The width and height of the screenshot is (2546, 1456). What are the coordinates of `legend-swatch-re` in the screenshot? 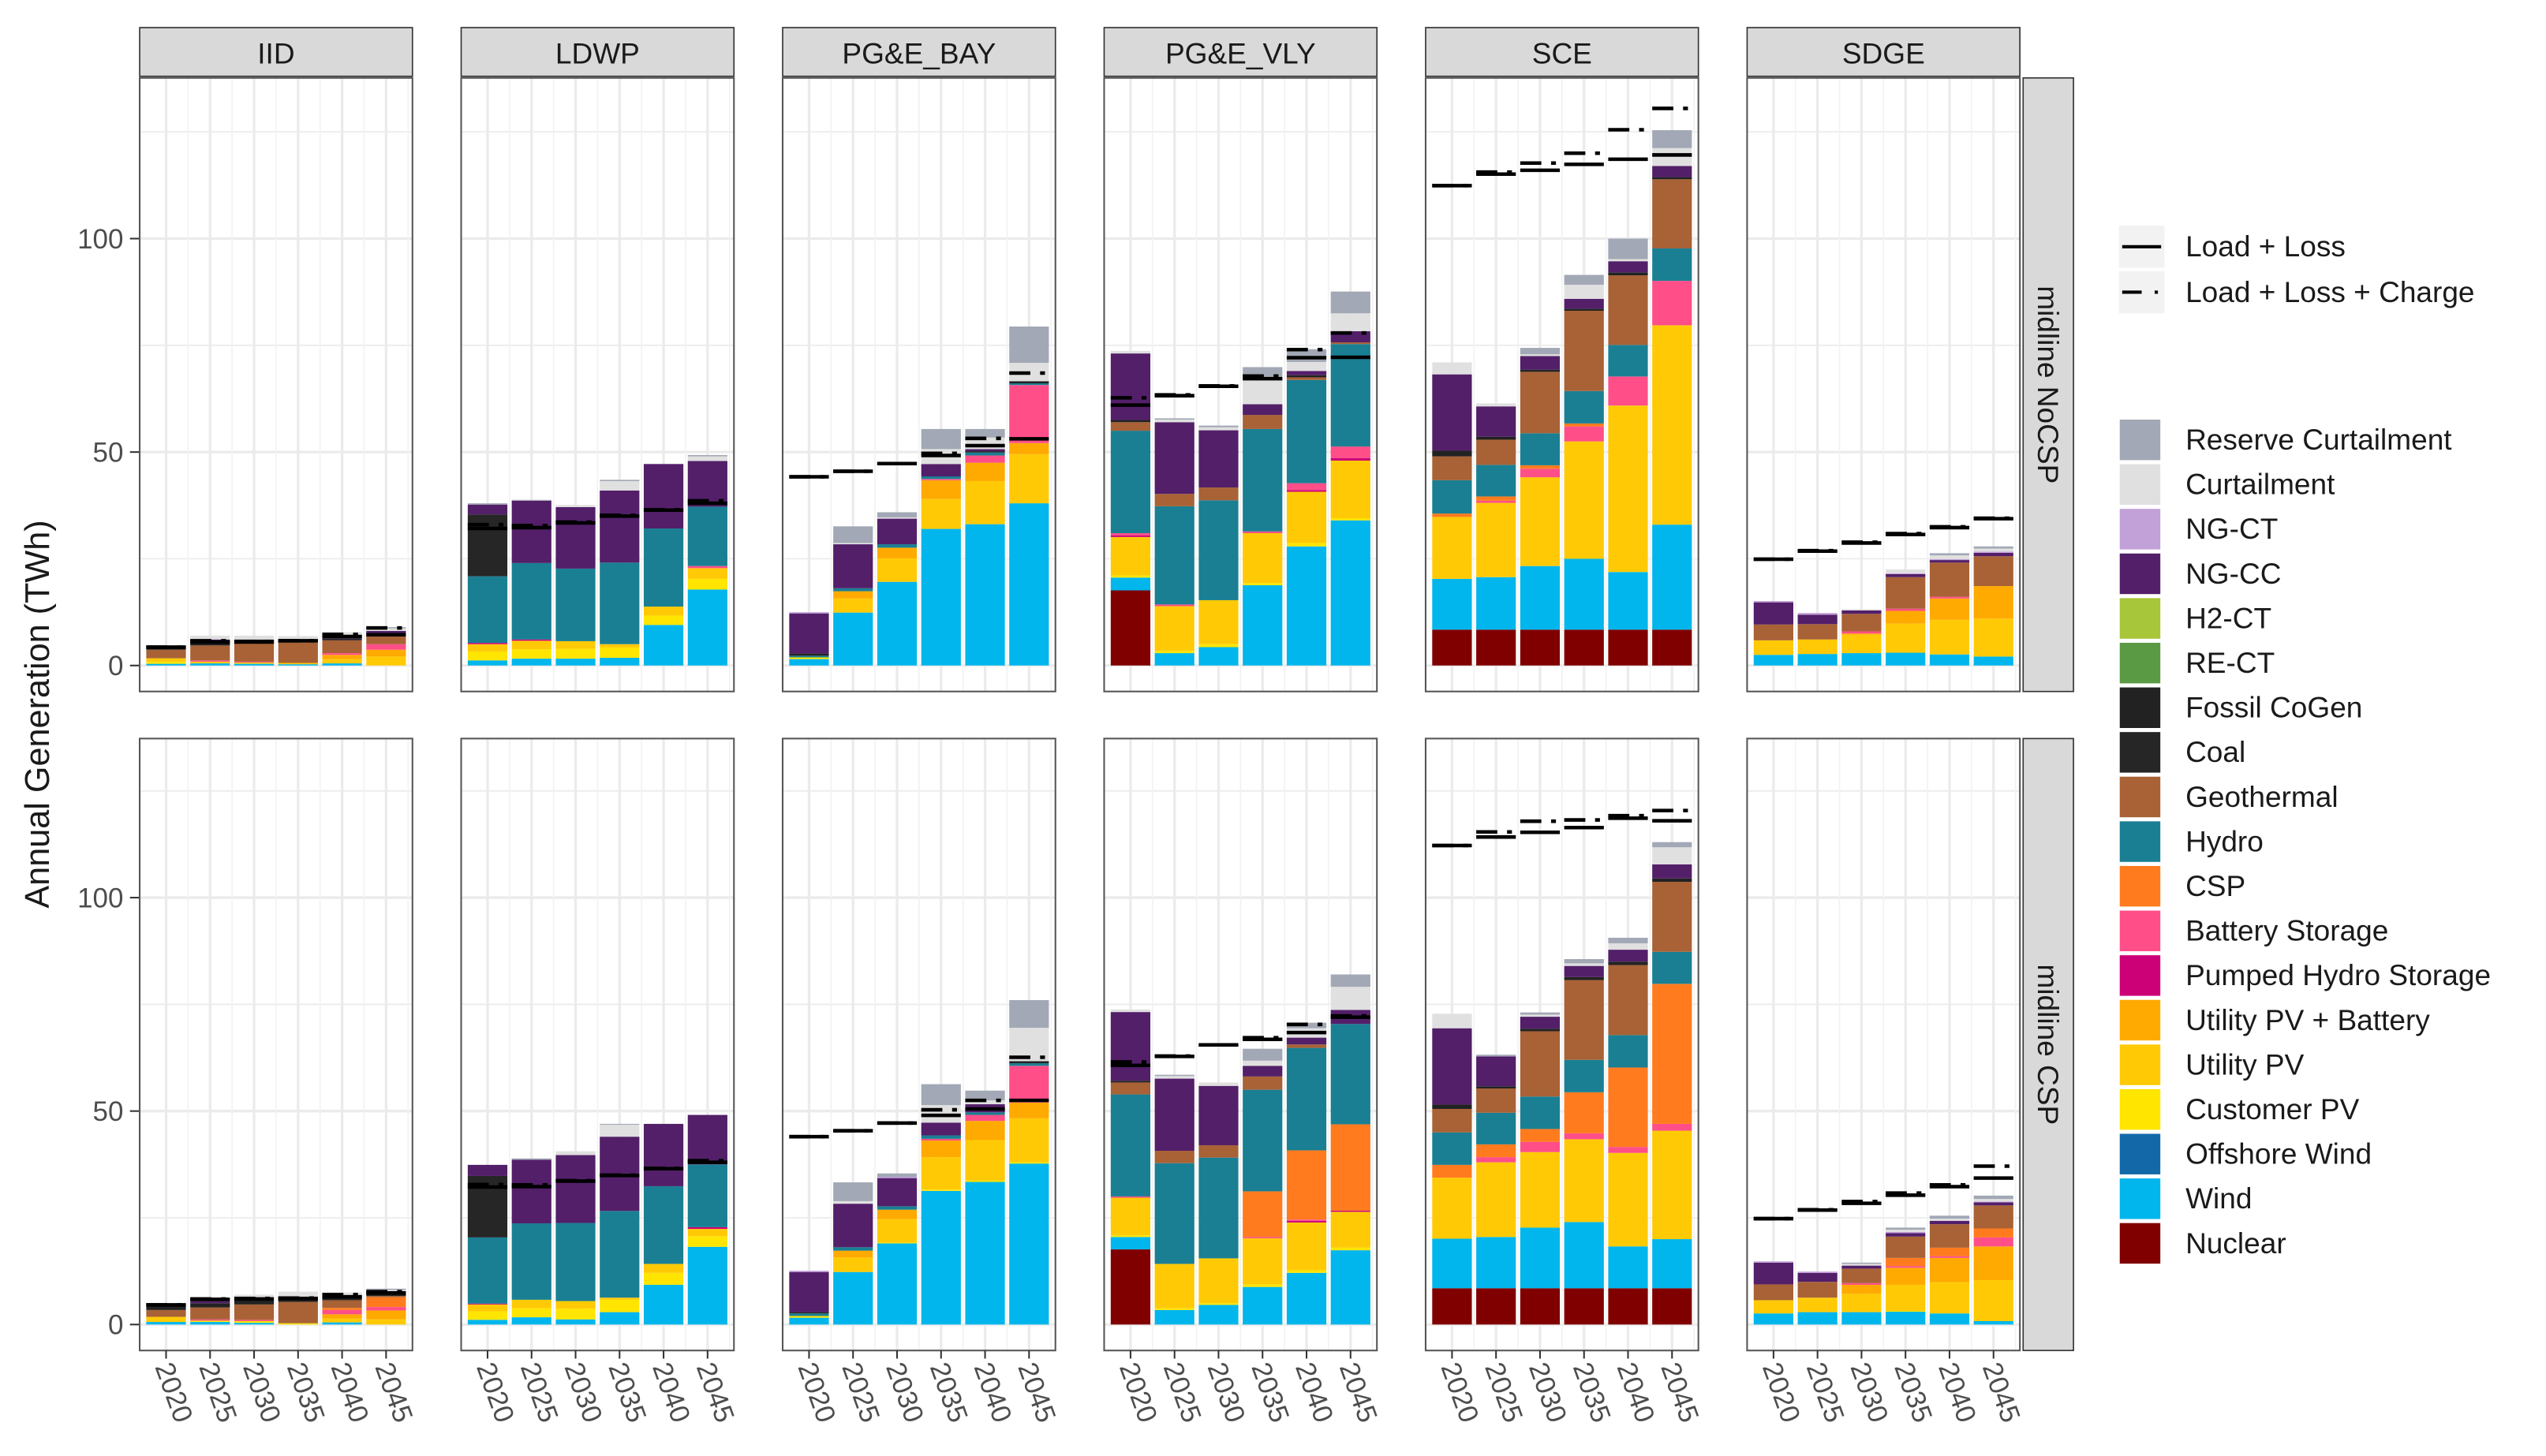 It's located at (2140, 662).